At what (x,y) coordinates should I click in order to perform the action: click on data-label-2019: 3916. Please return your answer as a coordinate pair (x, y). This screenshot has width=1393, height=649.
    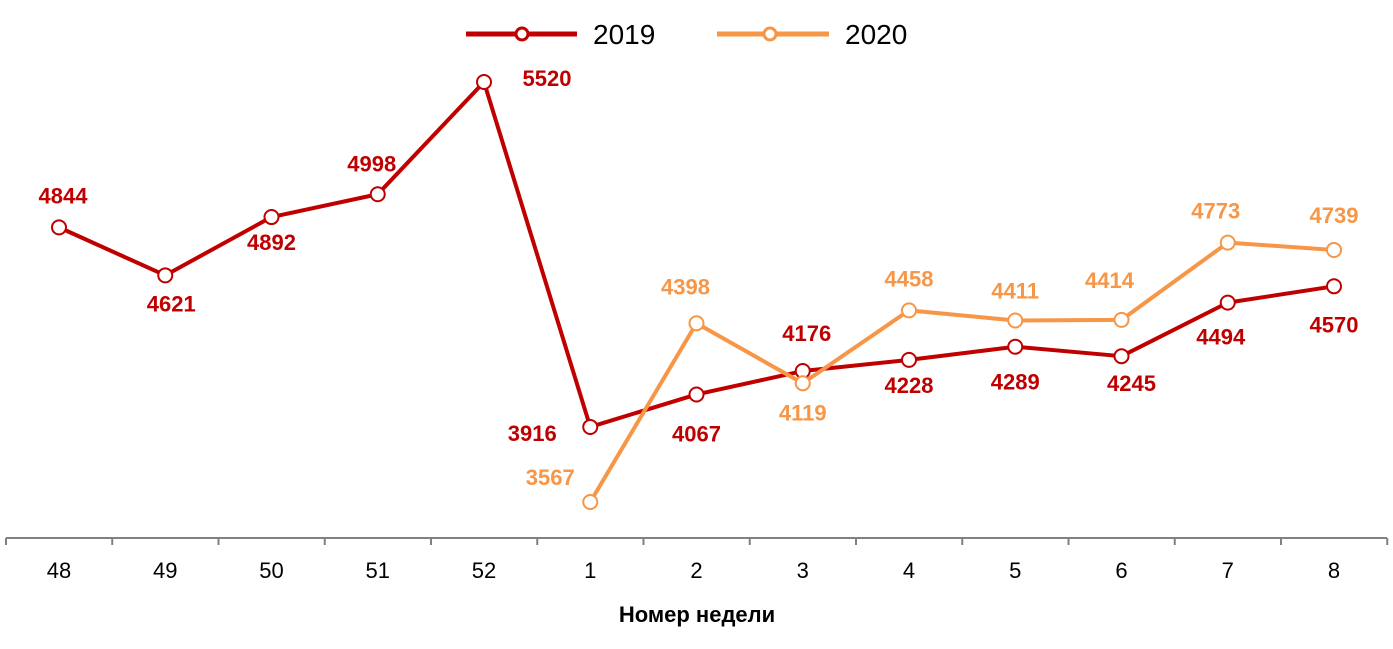
    Looking at the image, I should click on (532, 433).